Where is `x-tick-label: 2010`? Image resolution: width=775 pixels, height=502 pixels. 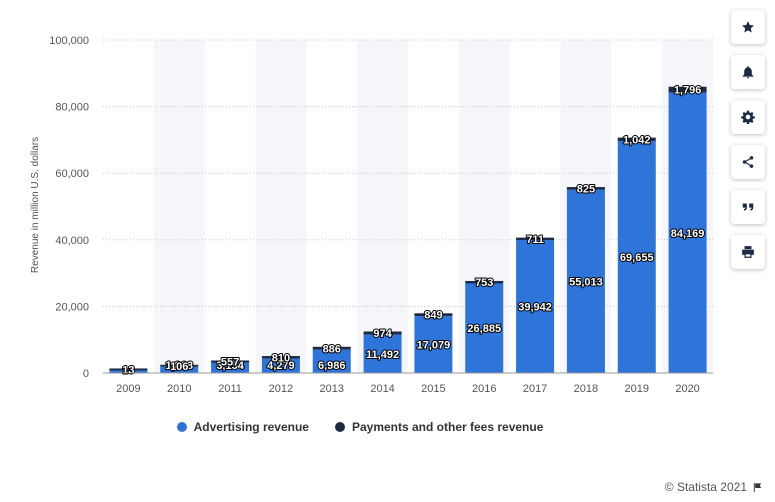
x-tick-label: 2010 is located at coordinates (179, 389).